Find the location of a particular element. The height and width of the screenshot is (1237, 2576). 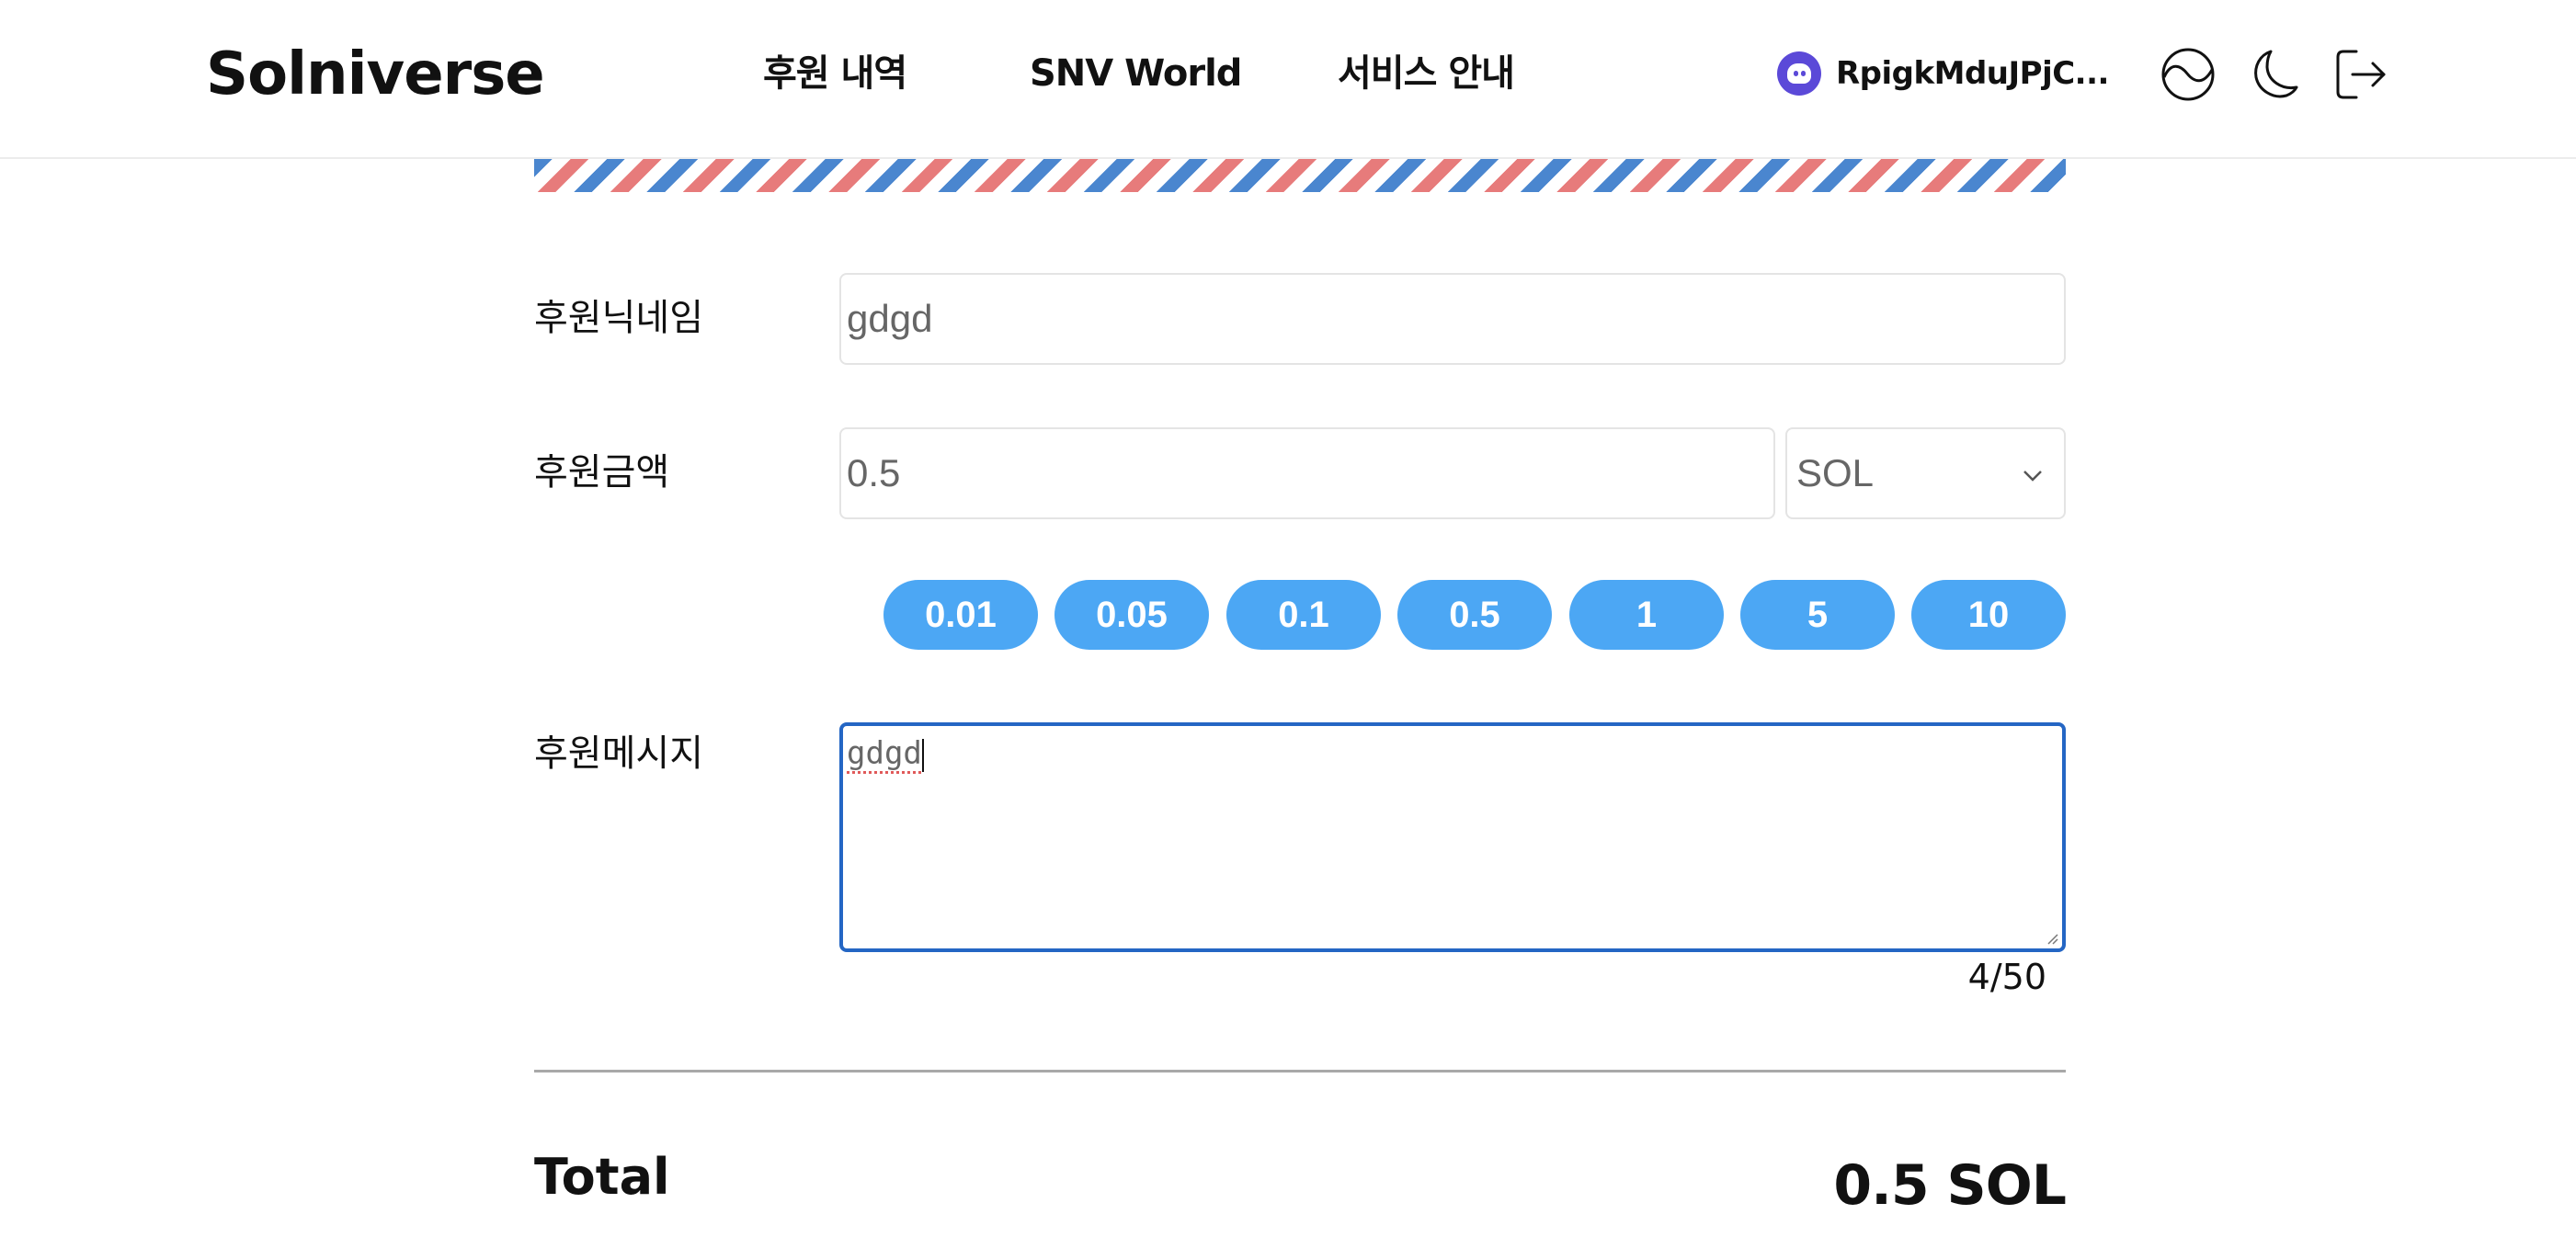

message-text: gdgd is located at coordinates (884, 753).